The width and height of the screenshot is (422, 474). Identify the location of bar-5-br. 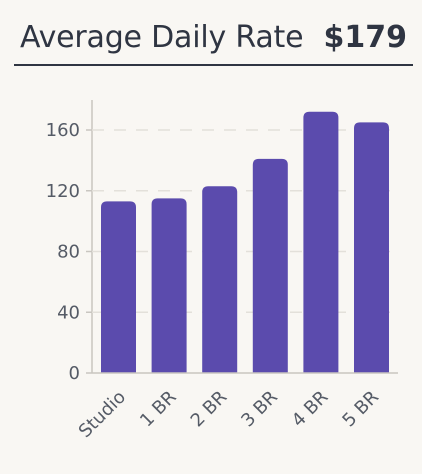
(371, 247).